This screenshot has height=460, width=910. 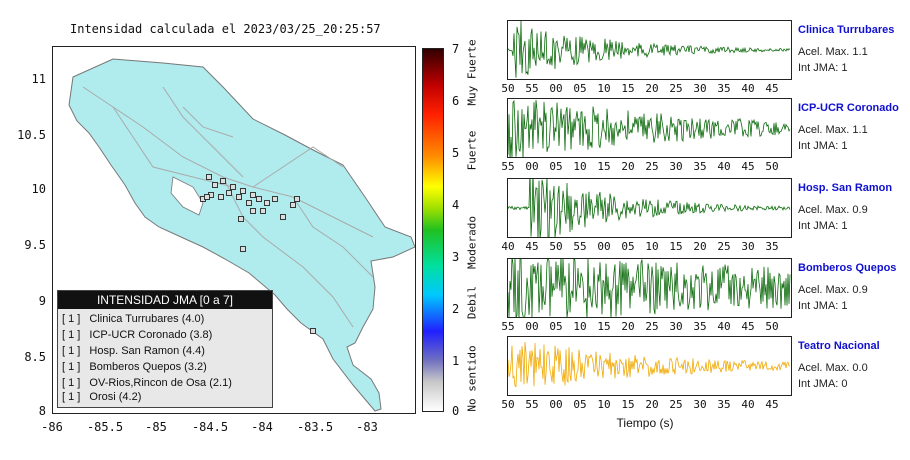 I want to click on station-intensity: Int JMA: 0, so click(x=823, y=384).